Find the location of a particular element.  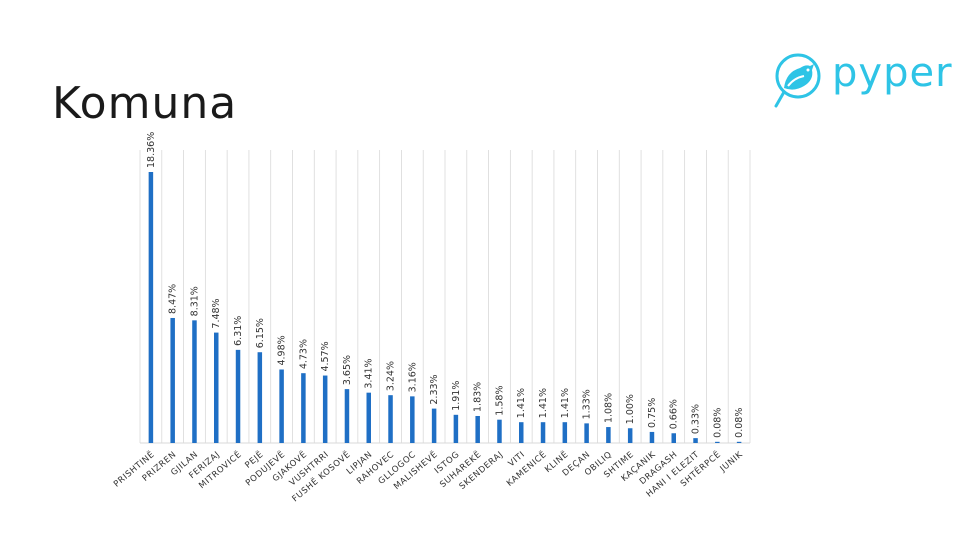

data-label: 8.31% is located at coordinates (194, 301).